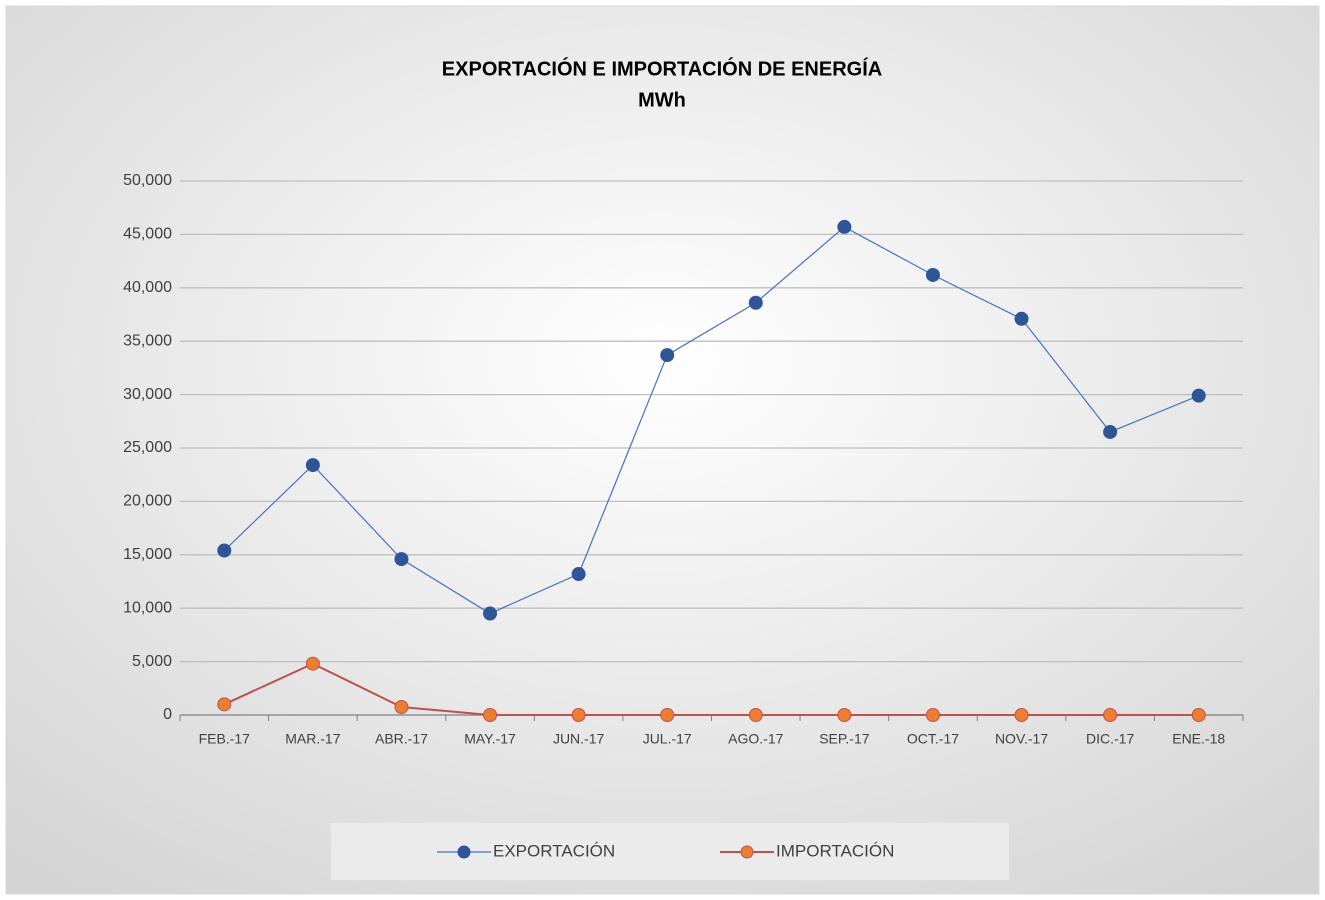 This screenshot has width=1325, height=900. Describe the element at coordinates (147, 607) in the screenshot. I see `y-tick-label: 10,000` at that location.